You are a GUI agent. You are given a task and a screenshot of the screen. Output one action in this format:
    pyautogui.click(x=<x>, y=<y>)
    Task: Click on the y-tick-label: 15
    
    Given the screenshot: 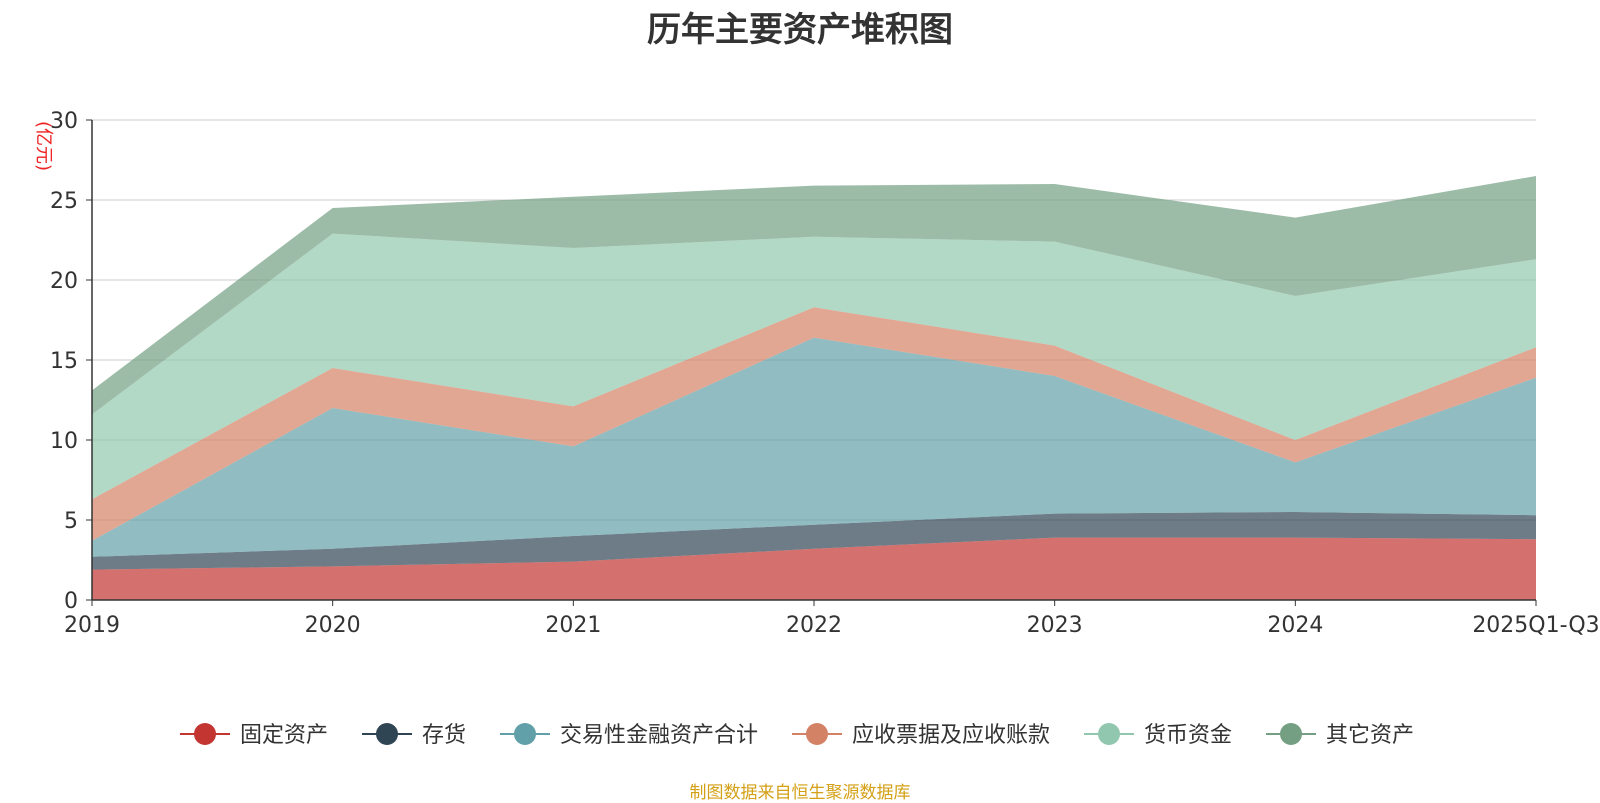 What is the action you would take?
    pyautogui.click(x=64, y=361)
    